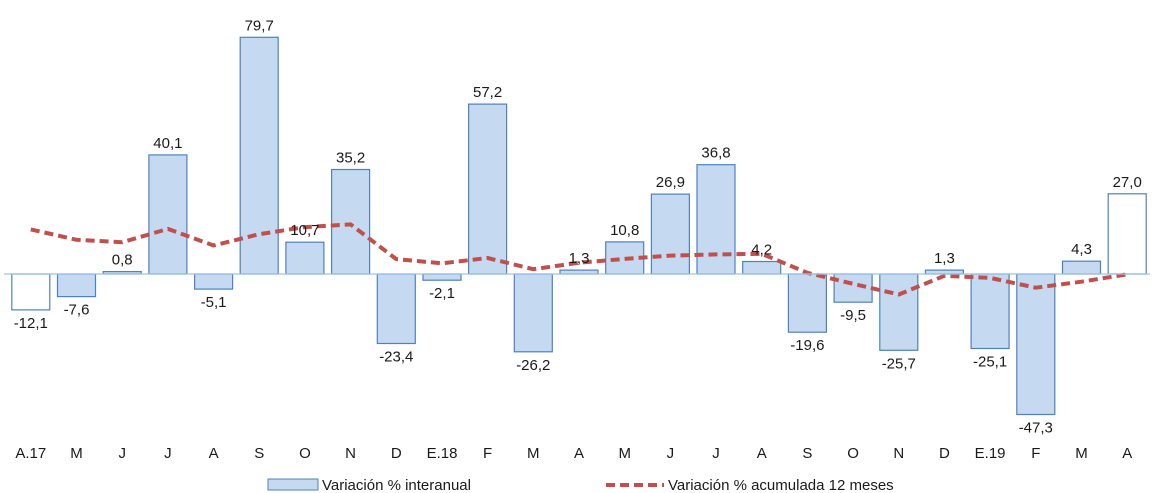  I want to click on x-tick-label-9: E.18, so click(442, 453).